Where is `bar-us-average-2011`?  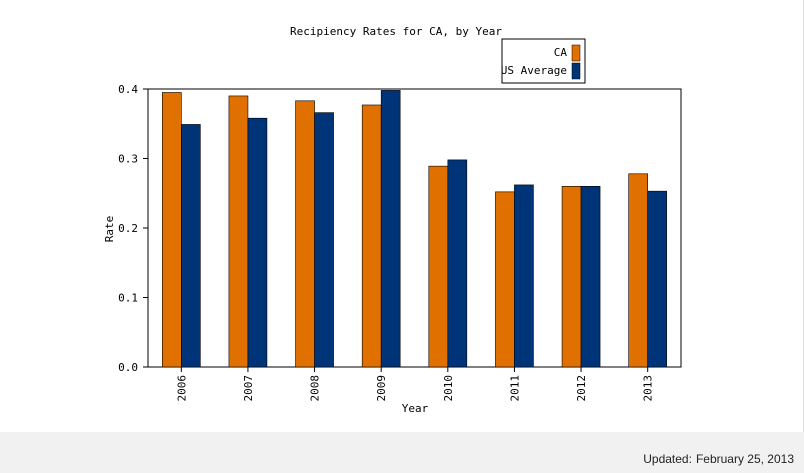 bar-us-average-2011 is located at coordinates (524, 276).